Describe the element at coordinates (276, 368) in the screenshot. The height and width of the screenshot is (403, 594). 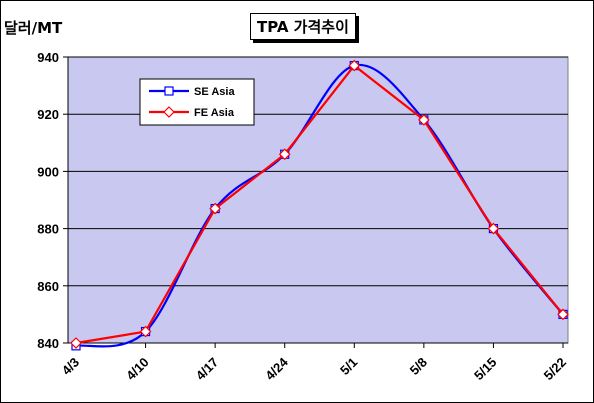
I see `x-tick-label: 4/24` at that location.